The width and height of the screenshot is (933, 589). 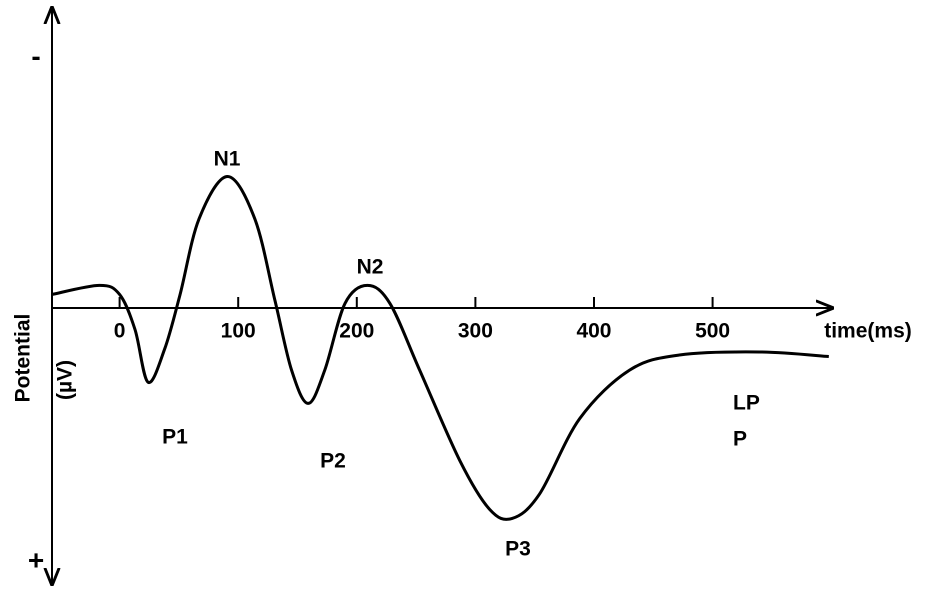 What do you see at coordinates (518, 549) in the screenshot?
I see `annotation: P3` at bounding box center [518, 549].